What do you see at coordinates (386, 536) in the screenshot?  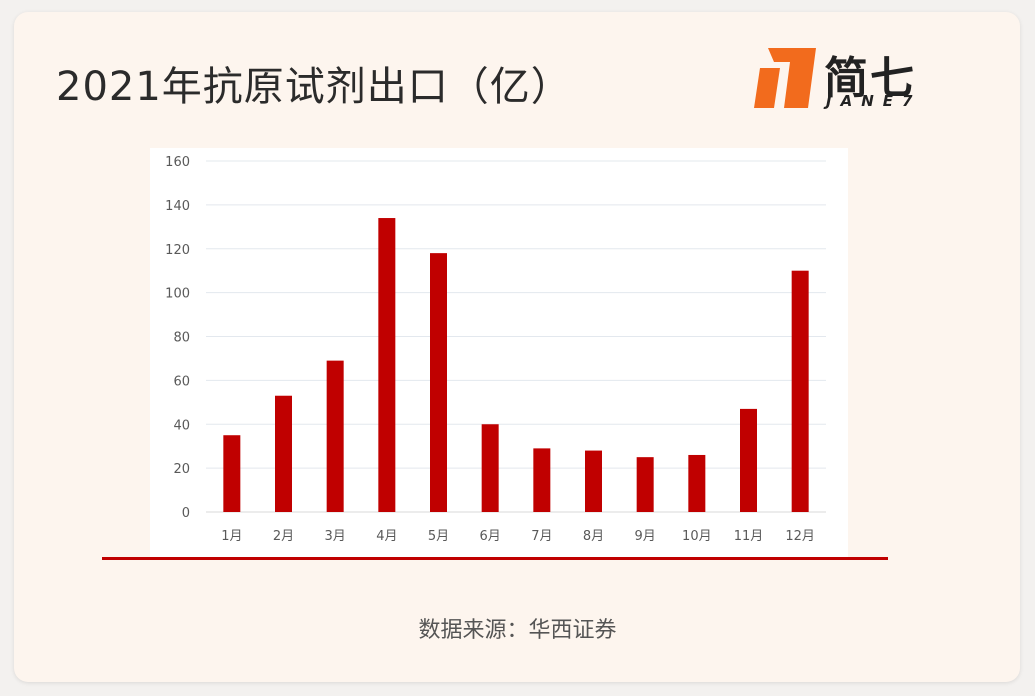 I see `x-tick-label: 4月` at bounding box center [386, 536].